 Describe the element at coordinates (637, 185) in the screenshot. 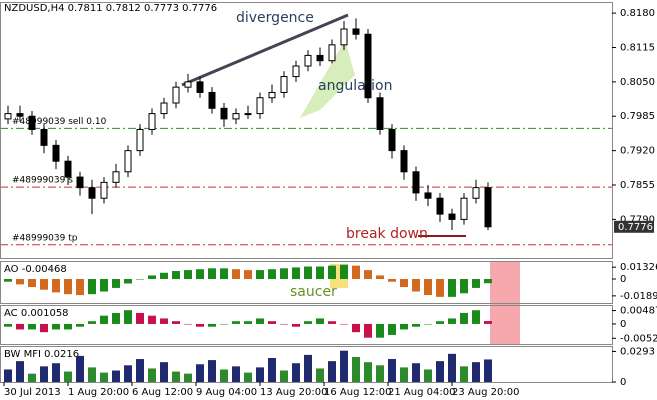

I see `y-tick-label: 0.7855` at that location.